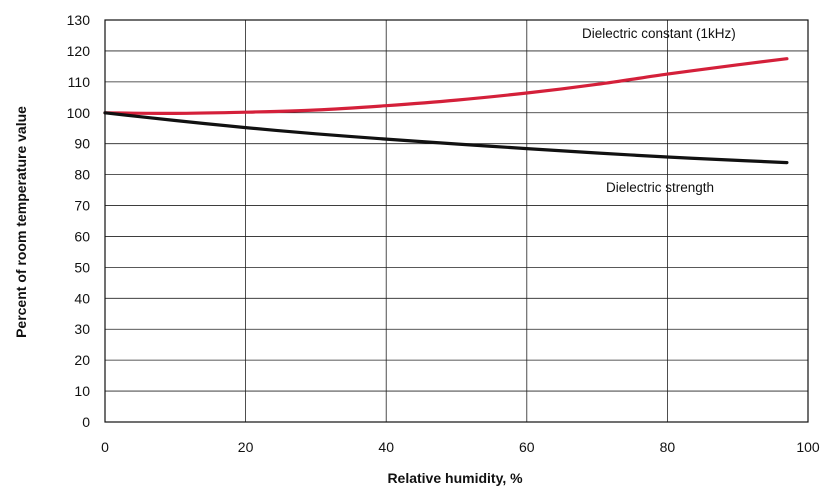 The width and height of the screenshot is (834, 492). I want to click on x-tick-label: 0, so click(105, 447).